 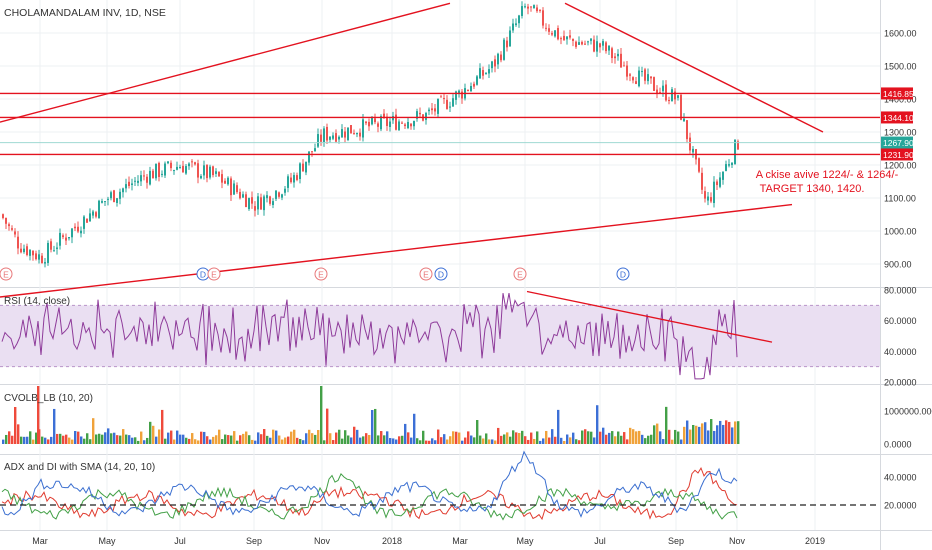 I want to click on di-plus-line, so click(x=369, y=497).